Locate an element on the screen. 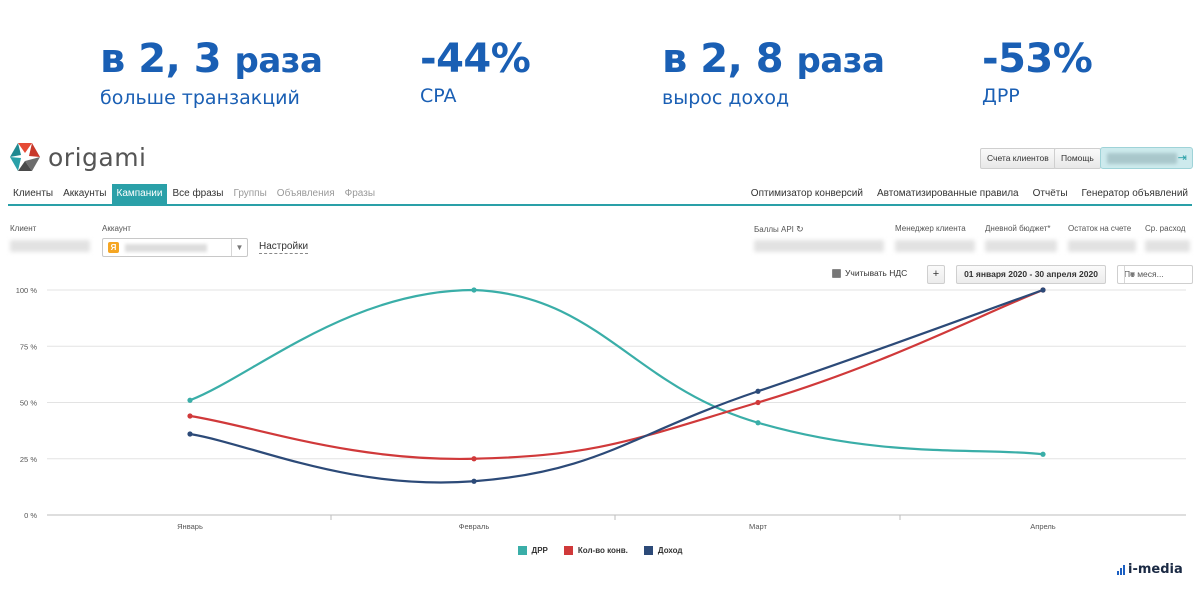  logo-text: origami is located at coordinates (97, 157).